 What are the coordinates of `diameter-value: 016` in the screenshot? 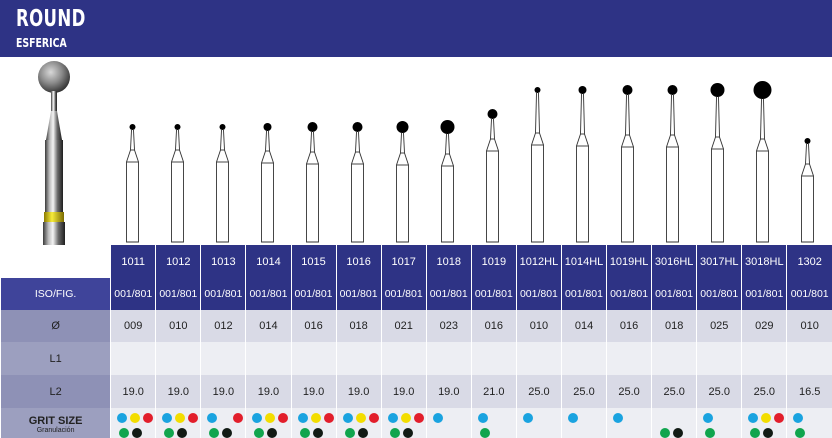 It's located at (313, 326).